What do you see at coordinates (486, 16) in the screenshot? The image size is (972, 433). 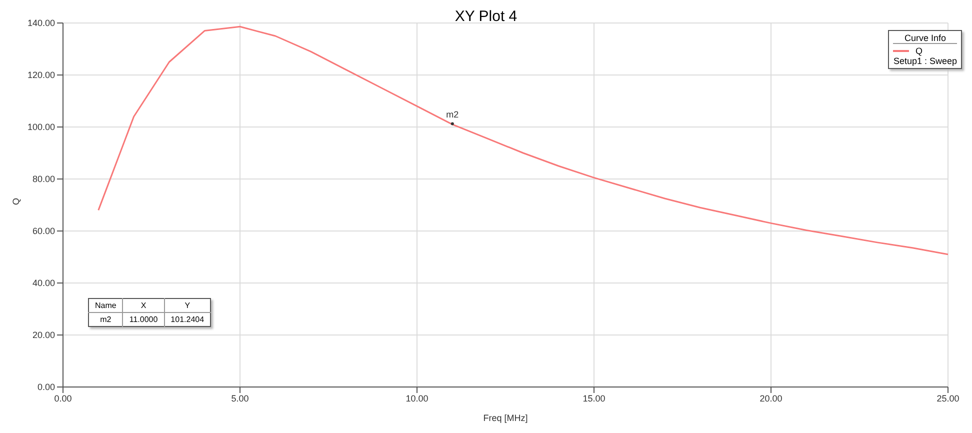 I see `chart-title: XY Plot 4` at bounding box center [486, 16].